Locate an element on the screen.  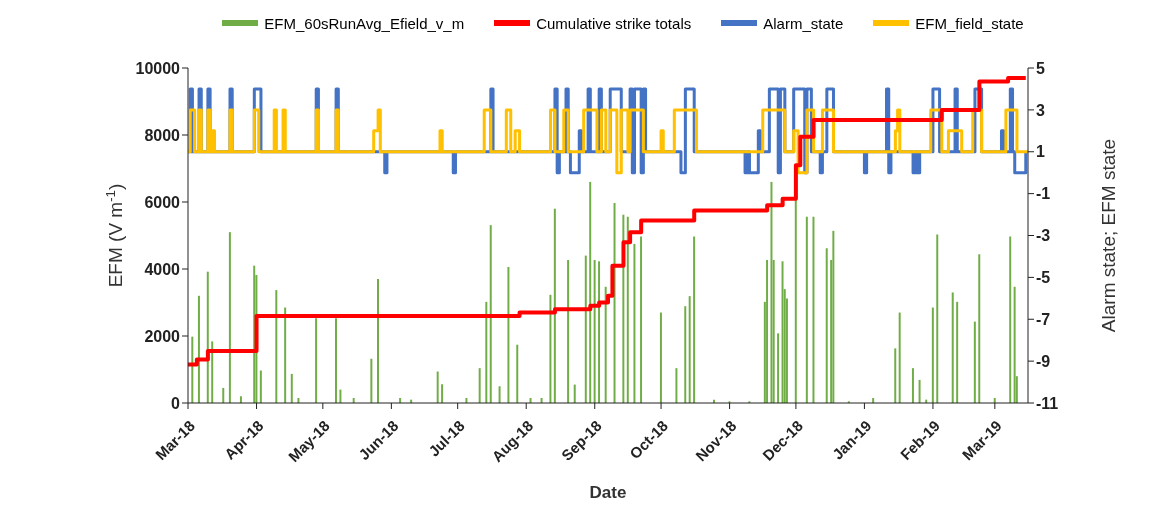
y2-tick-label: 3 is located at coordinates (1040, 110).